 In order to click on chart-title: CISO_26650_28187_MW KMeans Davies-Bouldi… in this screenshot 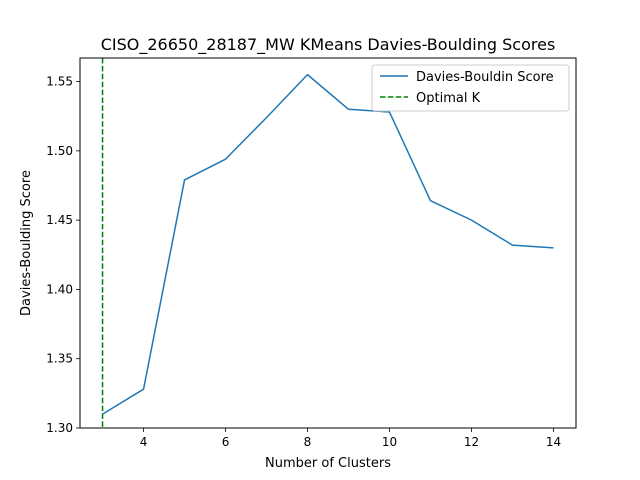, I will do `click(328, 45)`.